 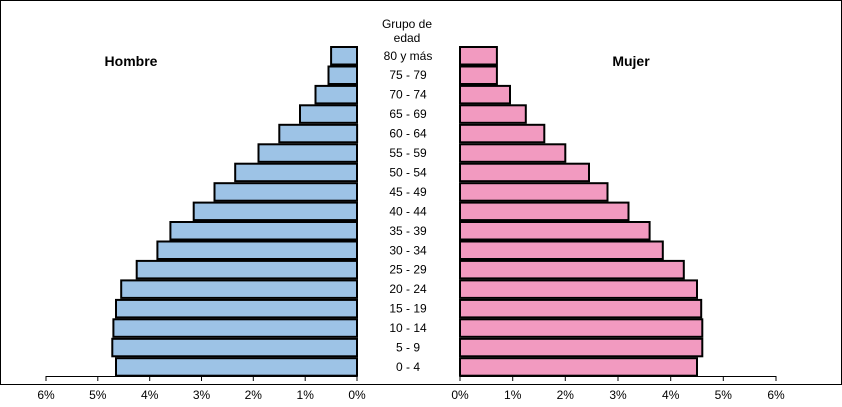 I want to click on age-group-label: 75 - 79, so click(x=408, y=75).